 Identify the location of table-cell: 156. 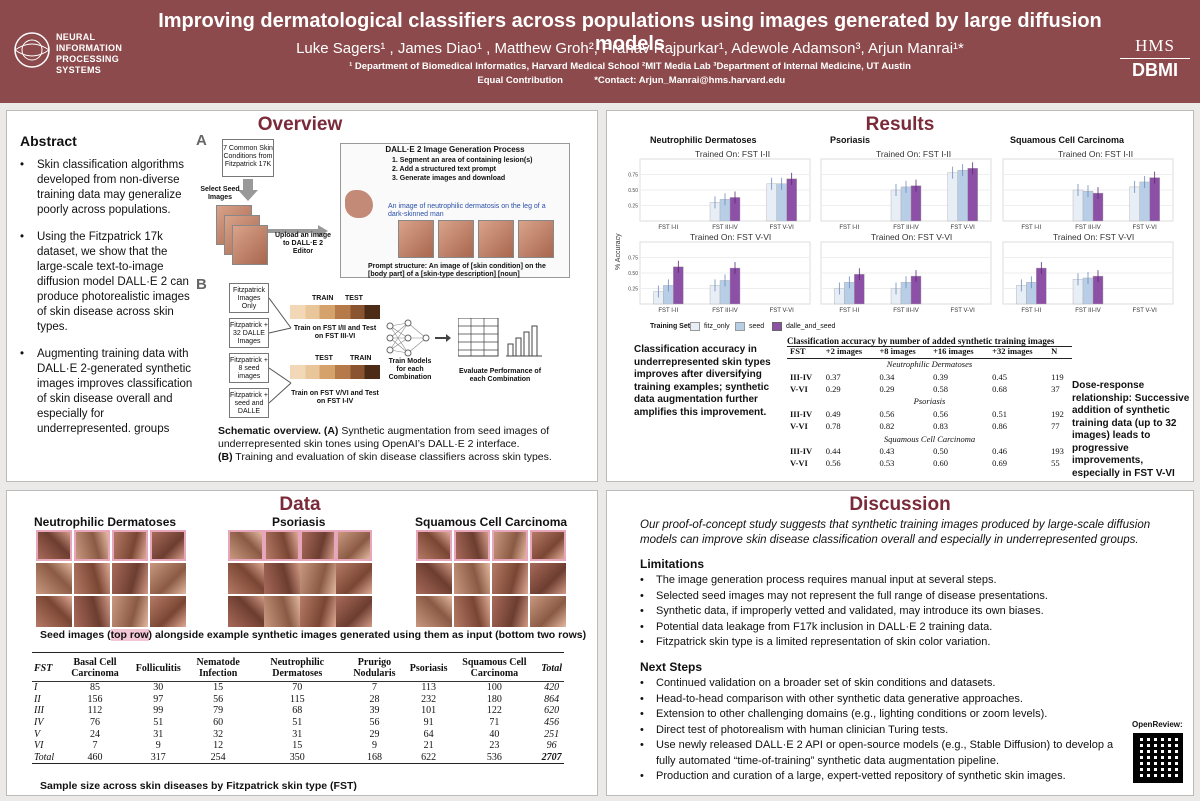
(95, 699).